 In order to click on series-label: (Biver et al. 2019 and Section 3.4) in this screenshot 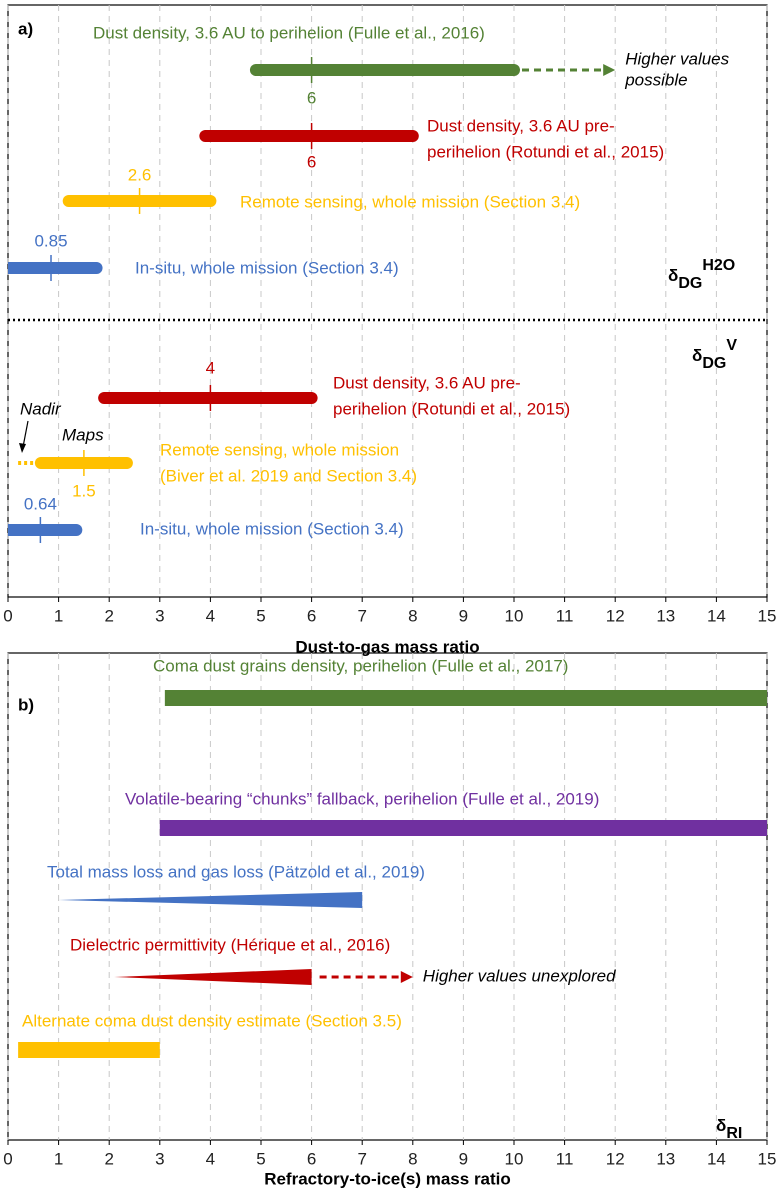, I will do `click(288, 475)`.